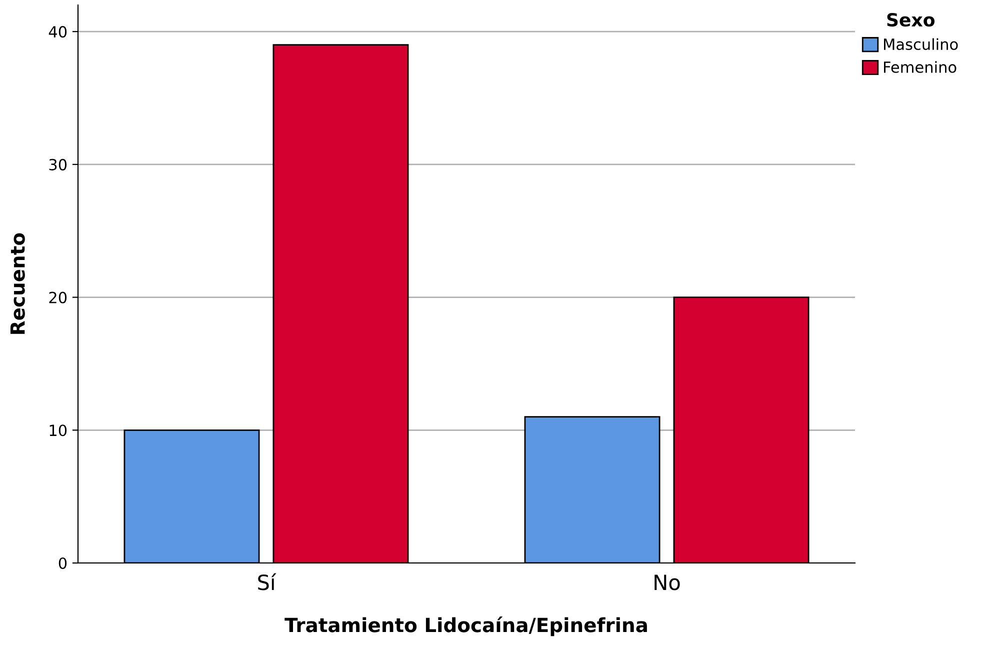  I want to click on y-axis-title: Recuento, so click(17, 283).